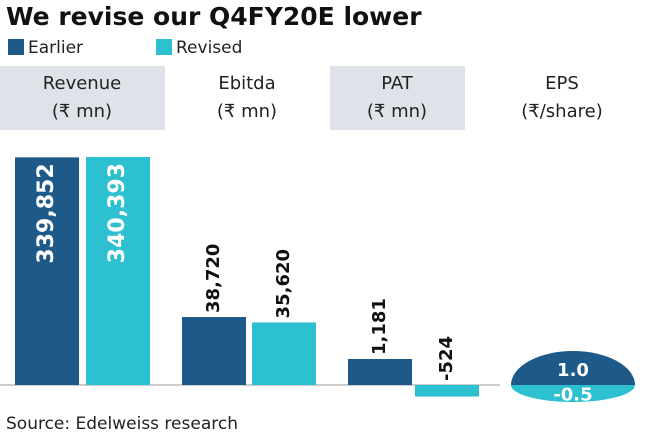 Image resolution: width=660 pixels, height=440 pixels. I want to click on value-label: 35,620, so click(283, 283).